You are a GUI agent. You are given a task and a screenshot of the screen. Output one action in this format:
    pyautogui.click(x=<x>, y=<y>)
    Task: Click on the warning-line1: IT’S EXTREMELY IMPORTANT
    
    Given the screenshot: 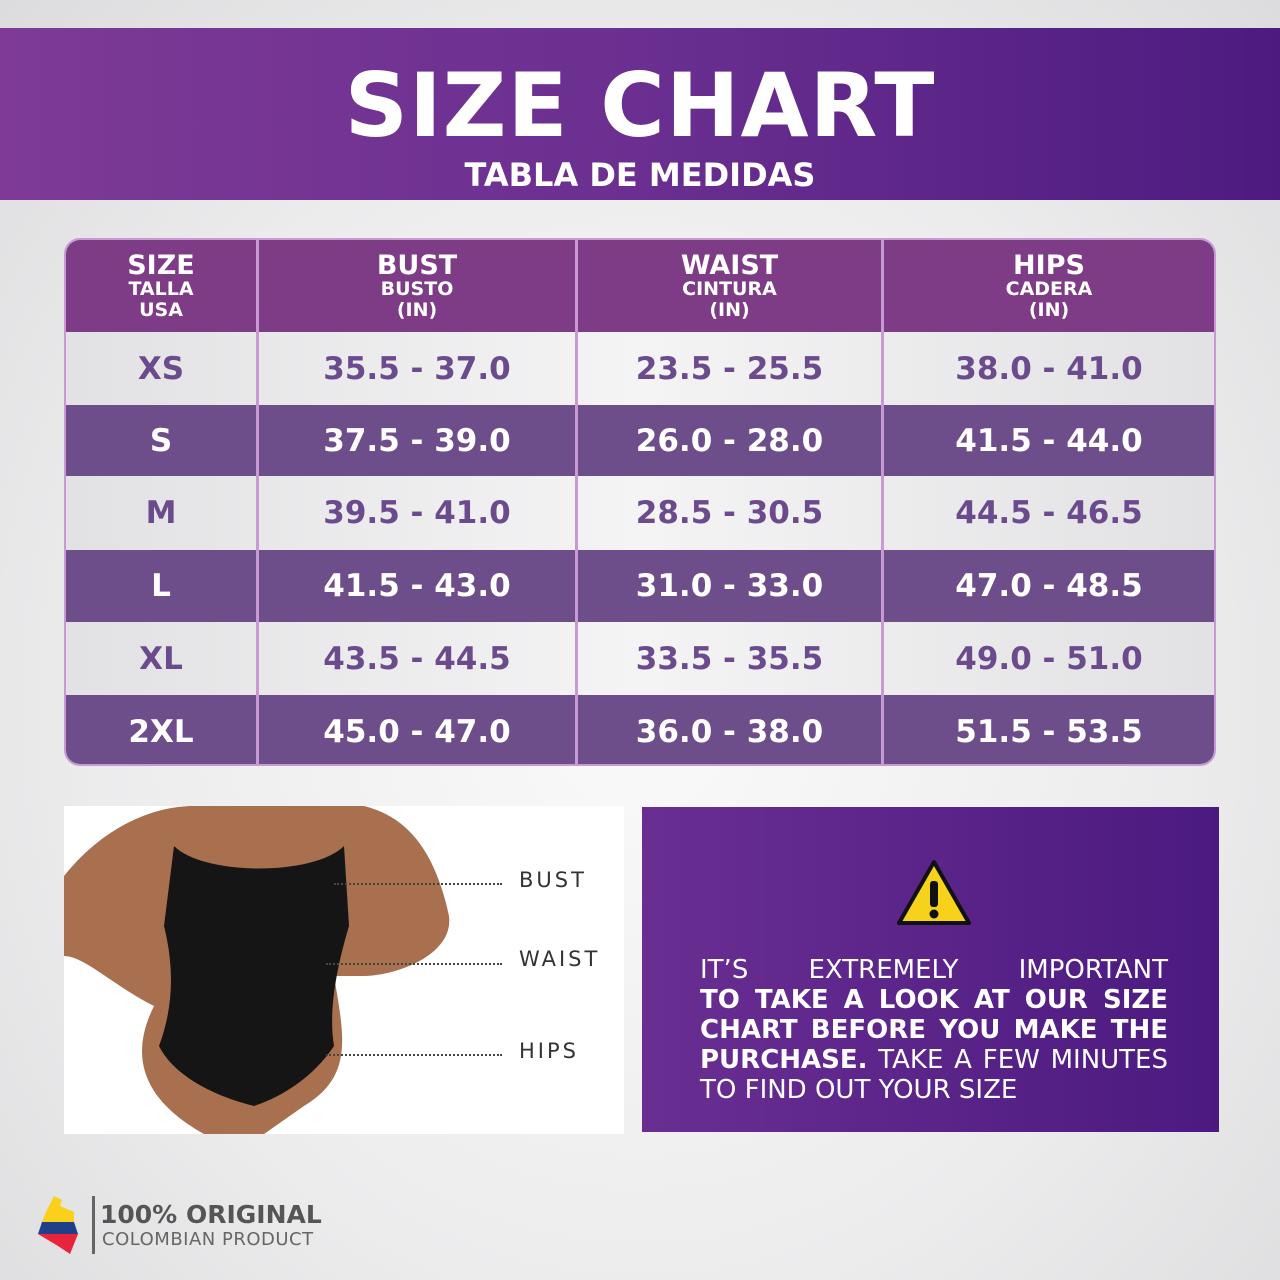 What is the action you would take?
    pyautogui.click(x=934, y=970)
    